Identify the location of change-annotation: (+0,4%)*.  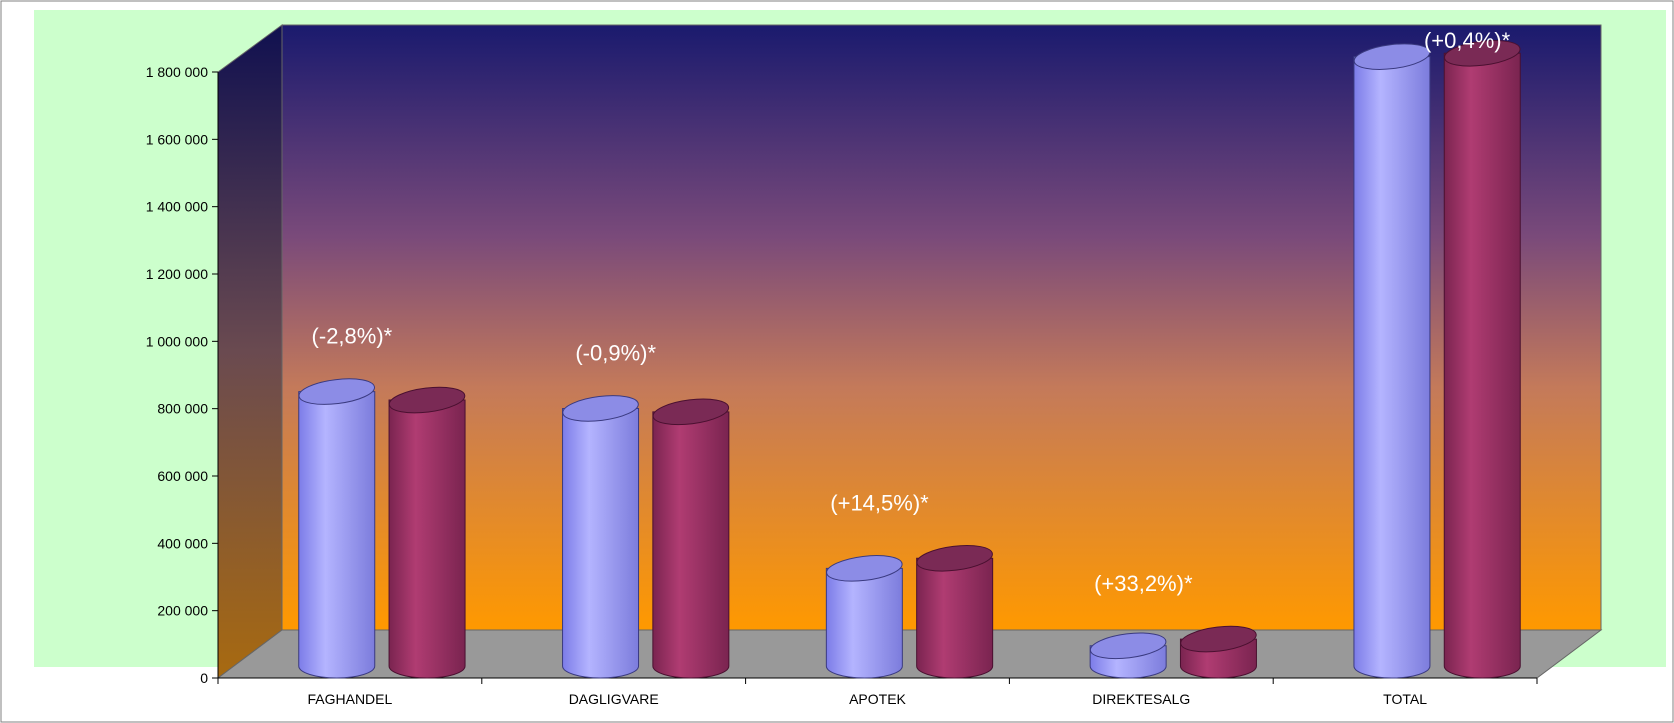
(1467, 40).